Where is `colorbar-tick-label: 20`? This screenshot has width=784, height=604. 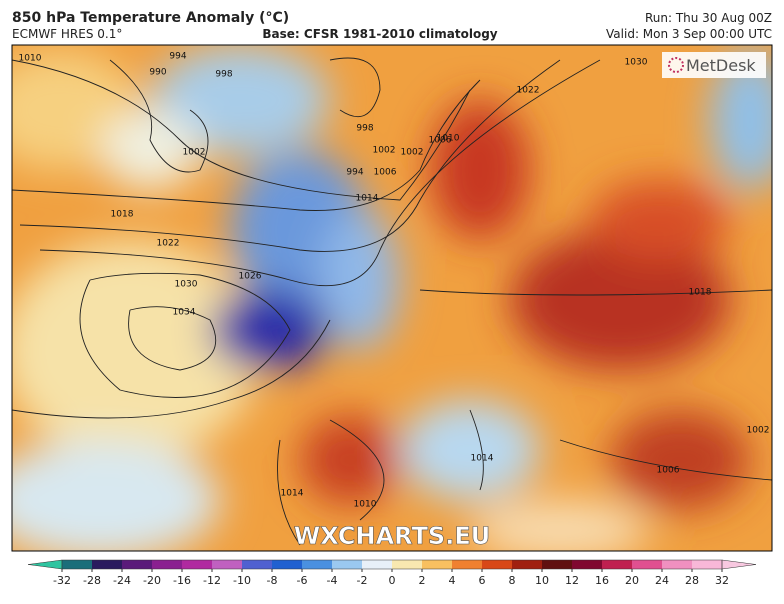
colorbar-tick-label: 20 is located at coordinates (632, 580).